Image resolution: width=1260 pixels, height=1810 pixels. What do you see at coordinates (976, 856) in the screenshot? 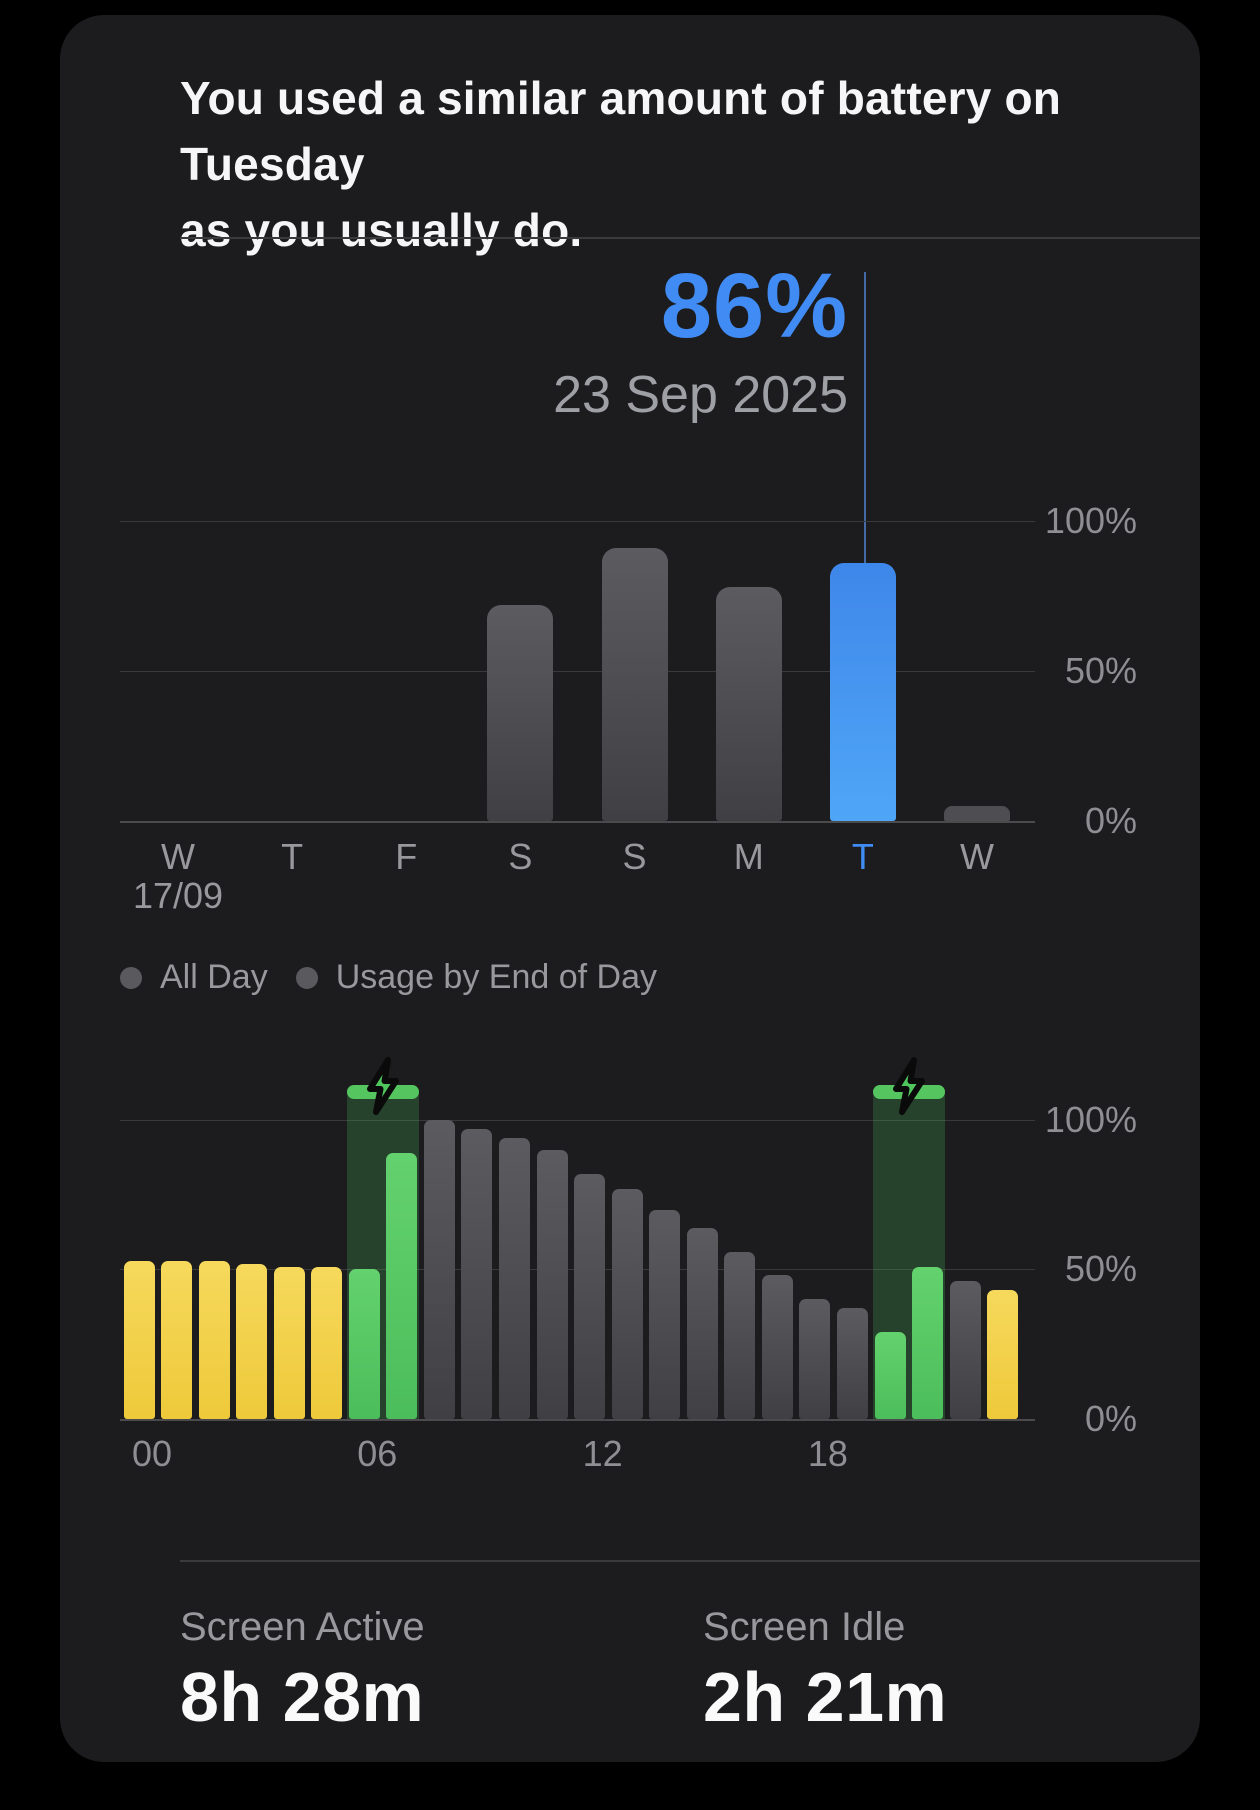
I see `week-x-label-7: W` at bounding box center [976, 856].